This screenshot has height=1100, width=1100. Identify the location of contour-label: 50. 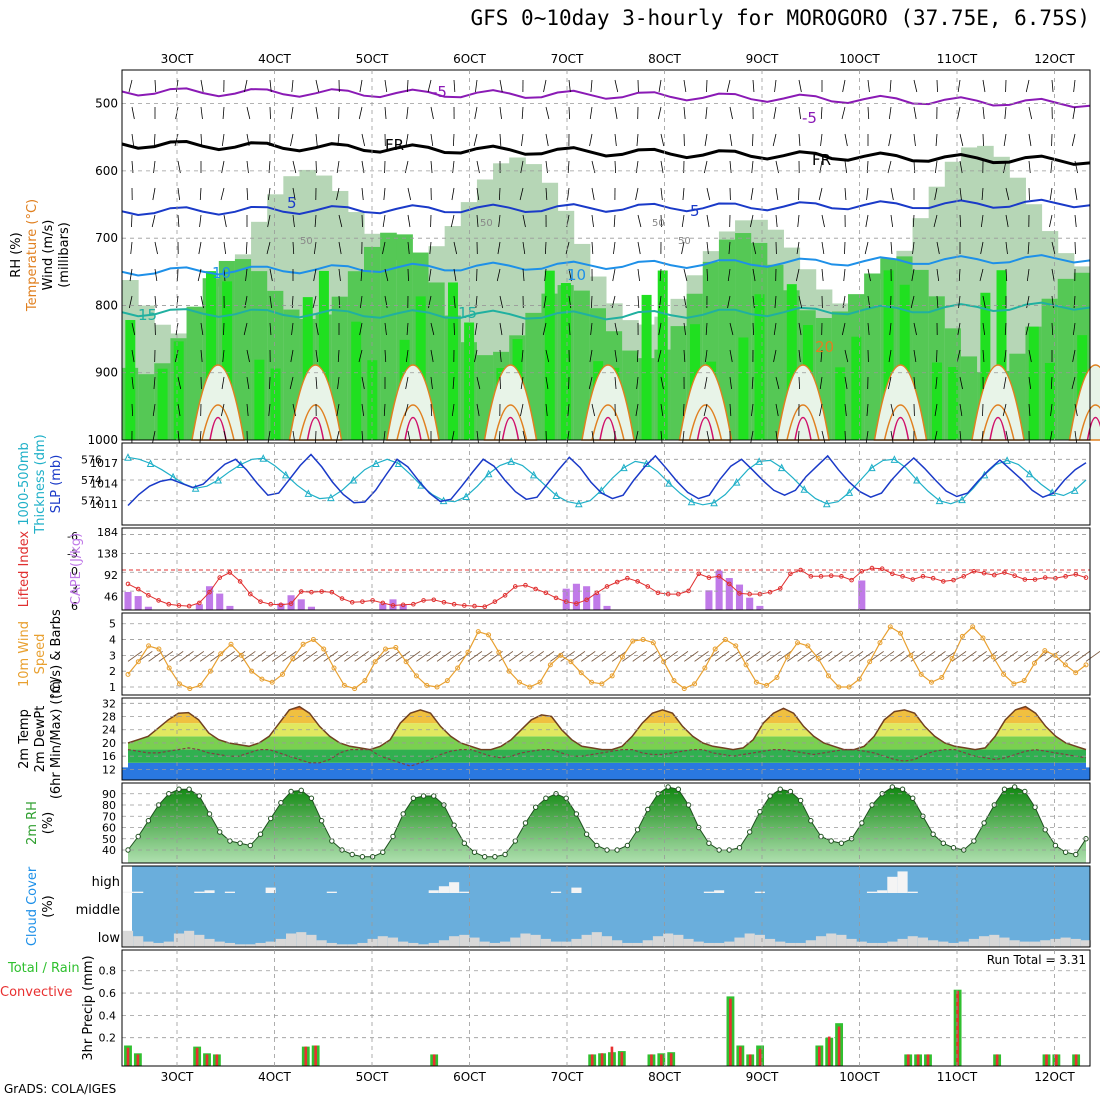
(684, 241).